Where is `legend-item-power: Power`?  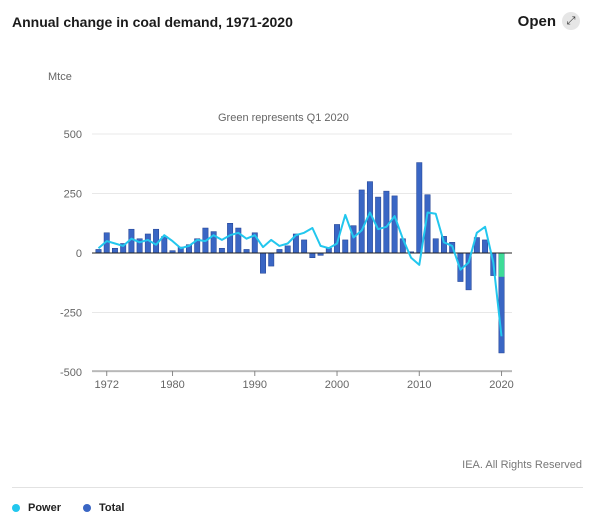
legend-item-power: Power is located at coordinates (36, 508).